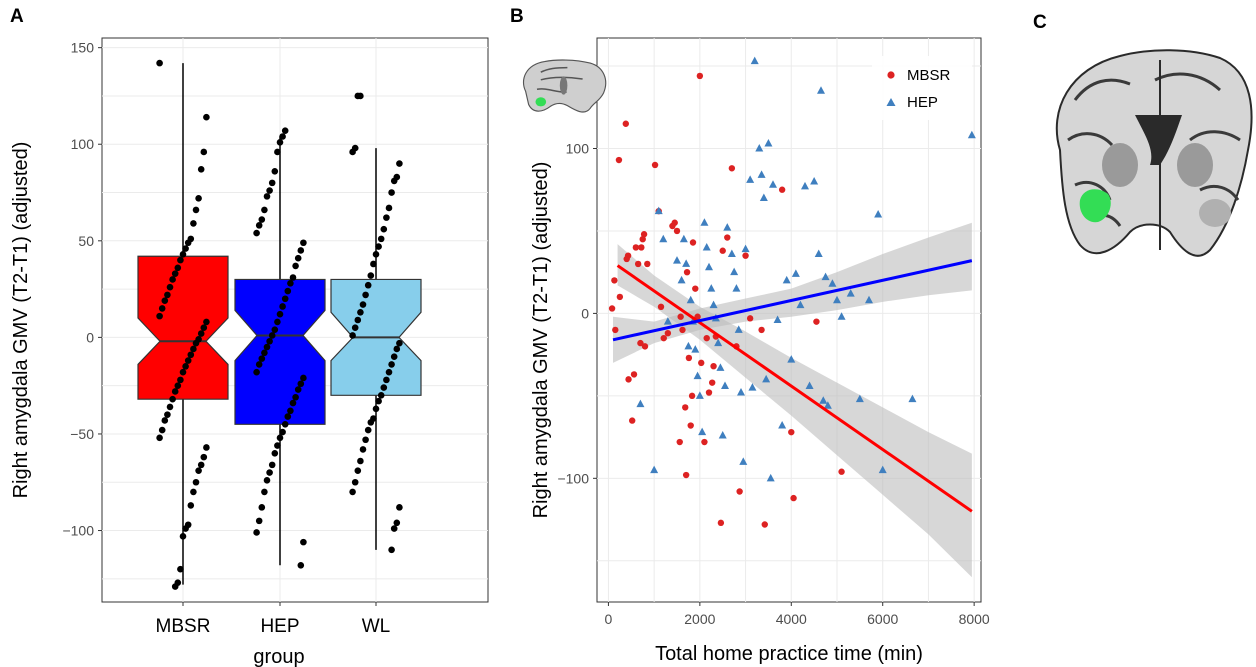 The height and width of the screenshot is (667, 1256). Describe the element at coordinates (794, 388) in the screenshot. I see `fit-line-mbsr` at that location.